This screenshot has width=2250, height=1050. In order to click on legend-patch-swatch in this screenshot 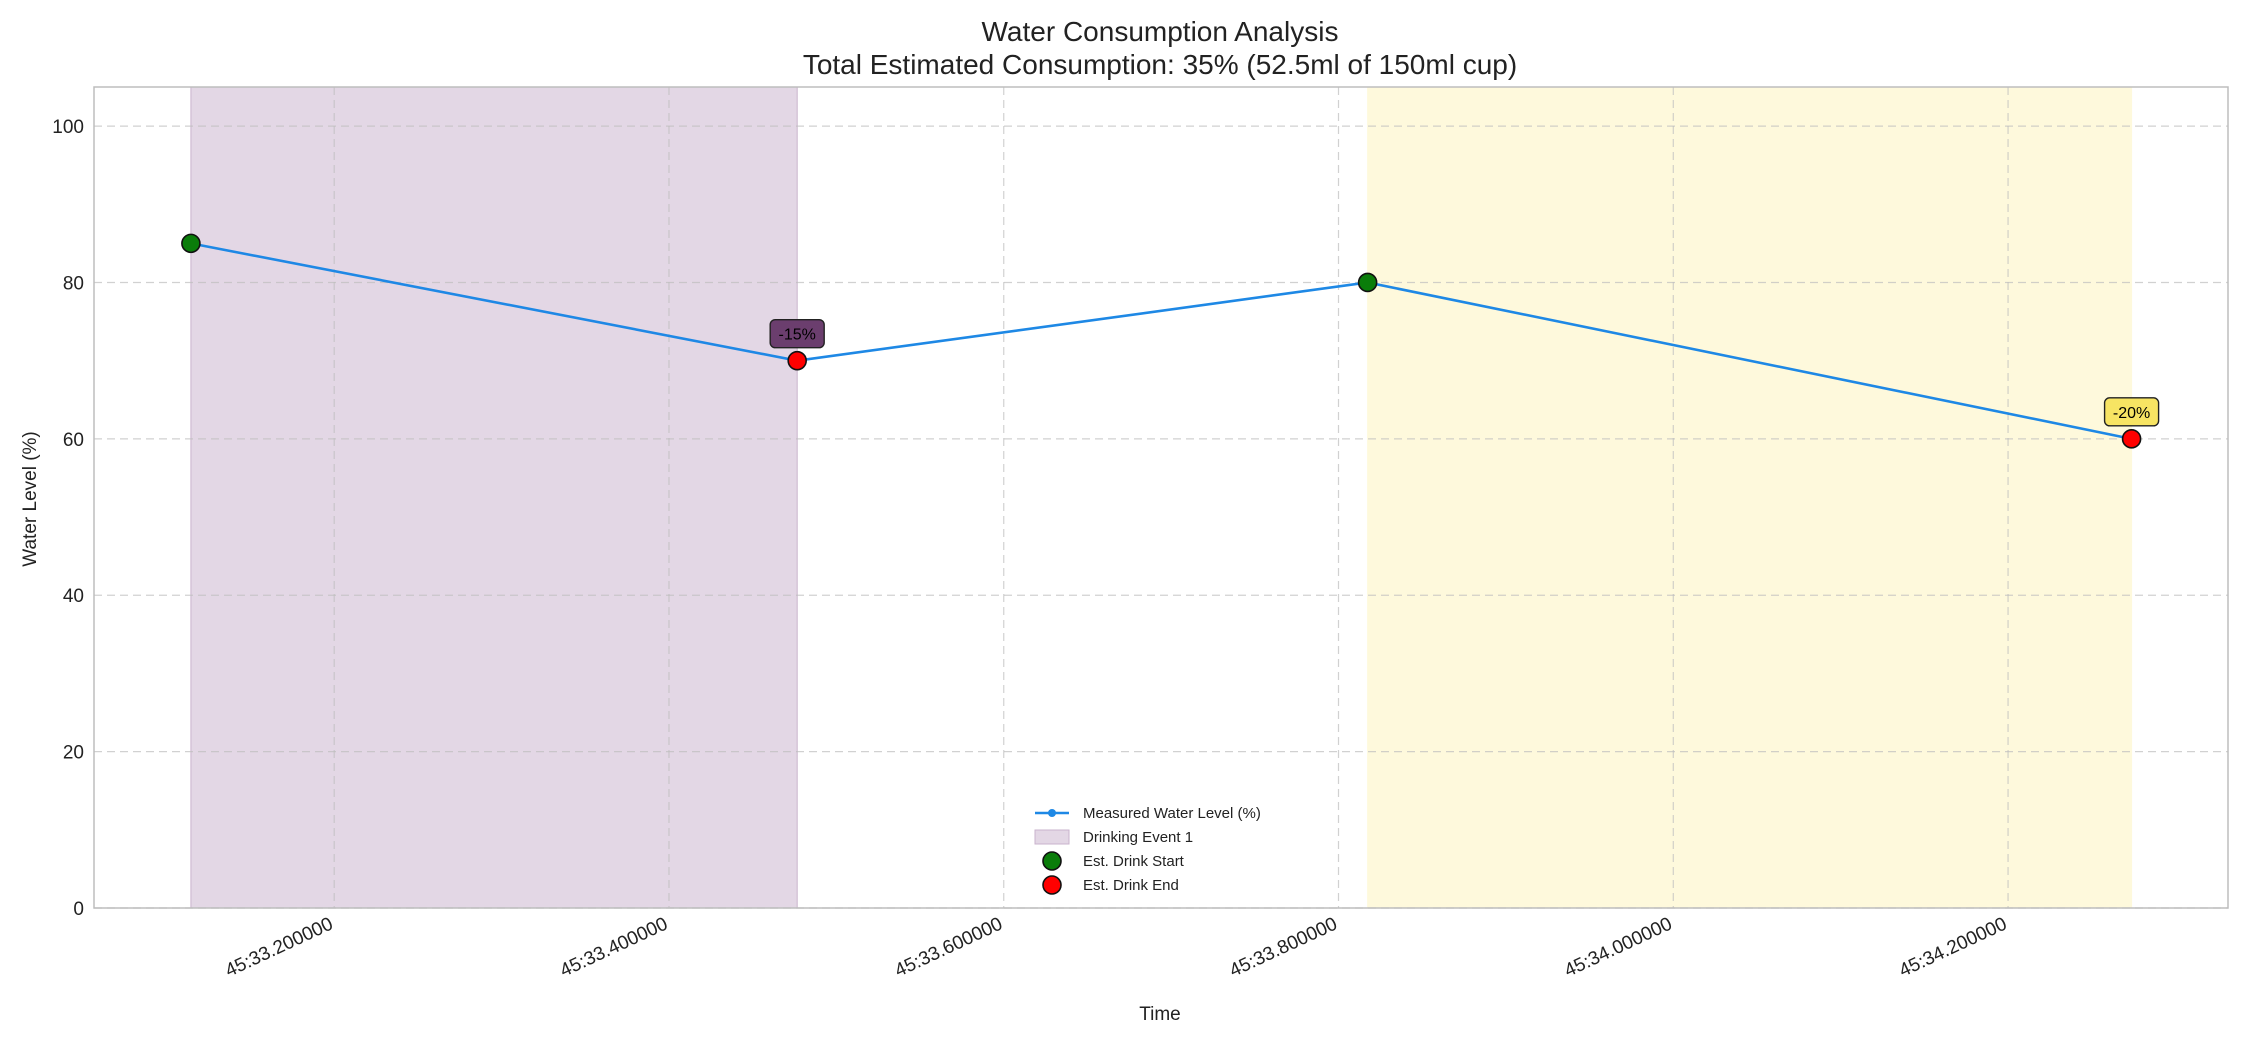, I will do `click(1052, 837)`.